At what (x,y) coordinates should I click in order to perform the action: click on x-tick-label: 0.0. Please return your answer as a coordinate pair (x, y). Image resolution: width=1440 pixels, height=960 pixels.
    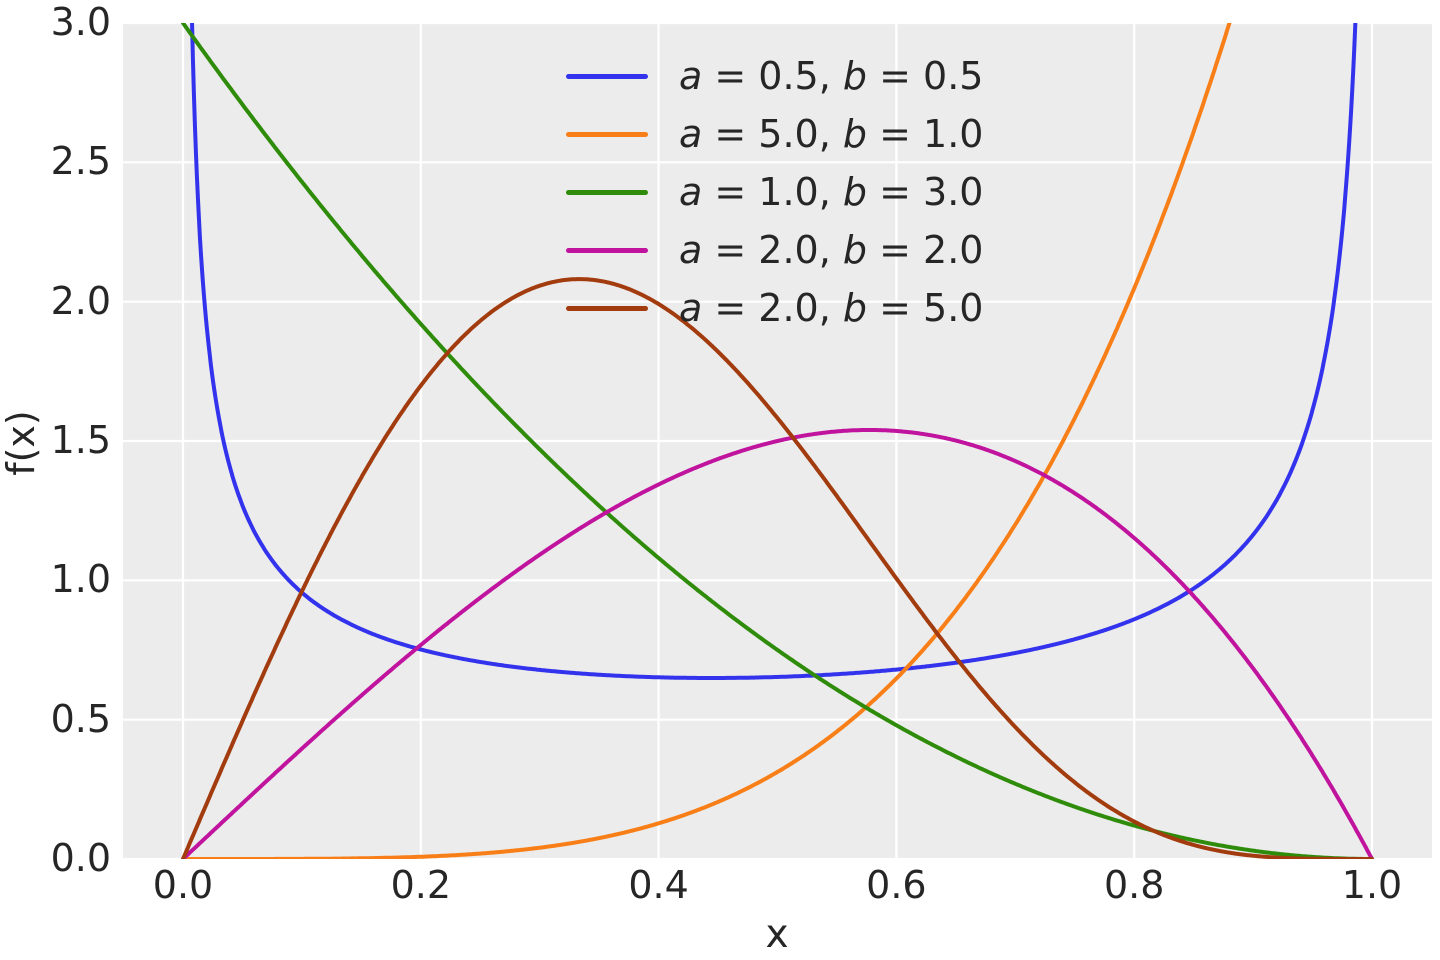
    Looking at the image, I should click on (183, 885).